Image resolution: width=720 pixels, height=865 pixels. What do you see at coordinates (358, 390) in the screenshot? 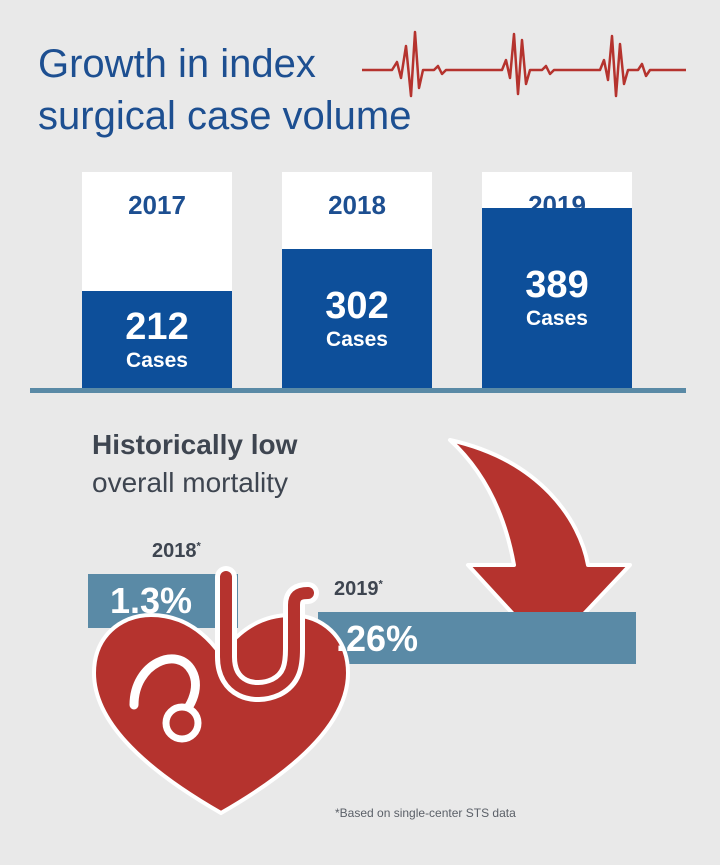
I see `chart-baseline` at bounding box center [358, 390].